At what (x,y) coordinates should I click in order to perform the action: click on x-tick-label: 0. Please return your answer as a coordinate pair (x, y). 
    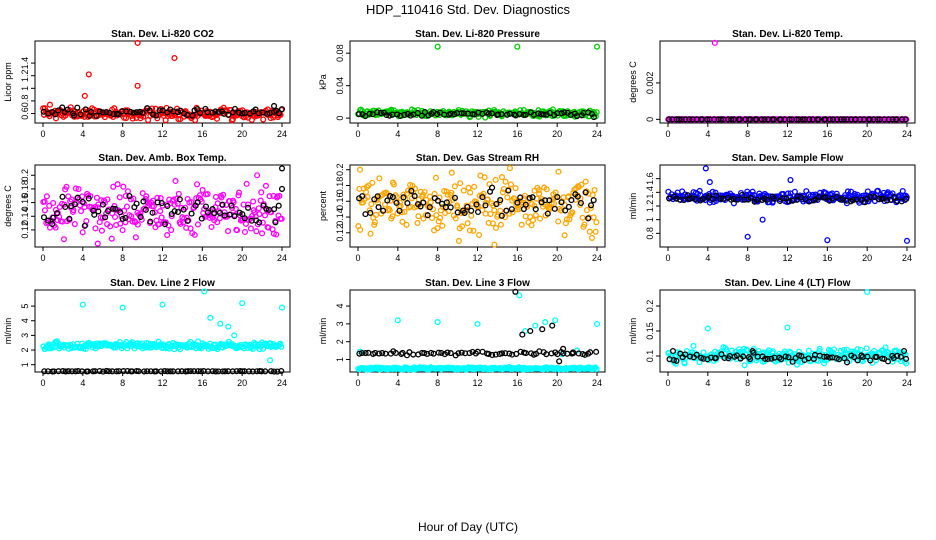
    Looking at the image, I should click on (357, 258).